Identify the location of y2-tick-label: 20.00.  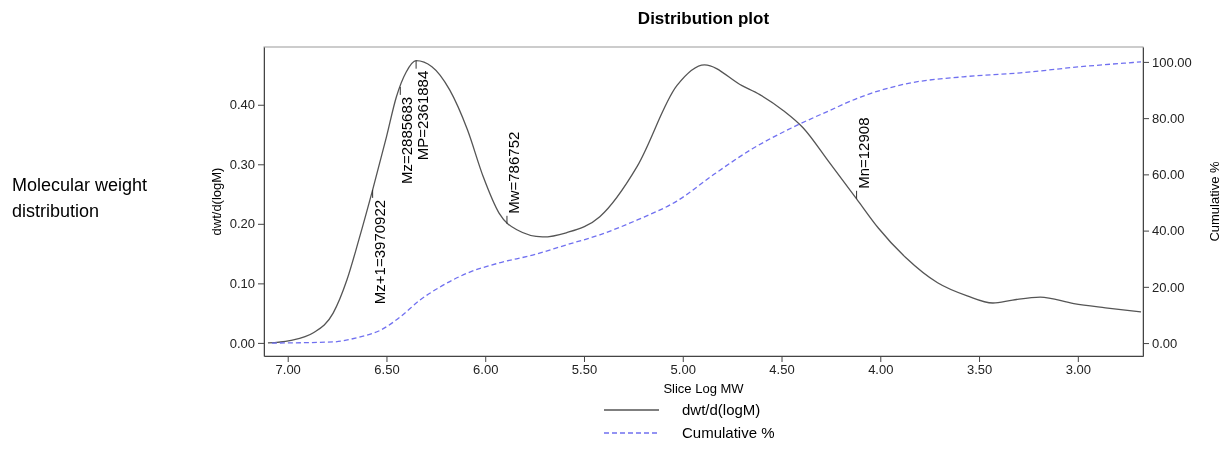
(1168, 287).